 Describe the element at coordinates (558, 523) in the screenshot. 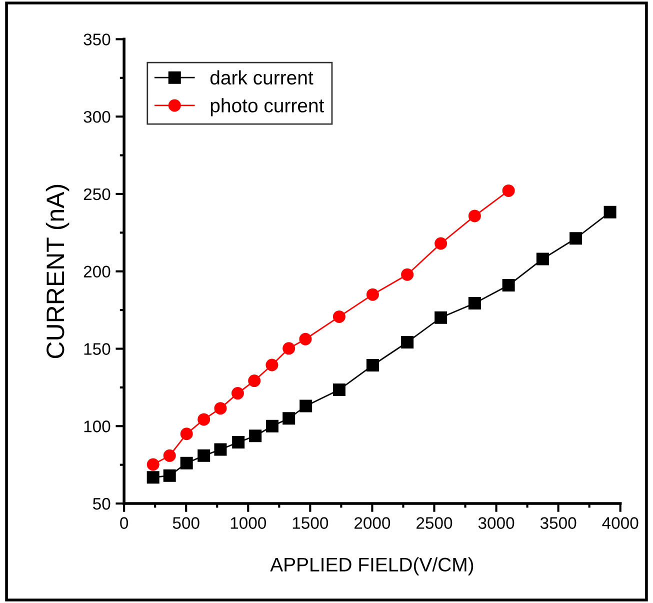

I see `x-tick-label: 3500` at that location.